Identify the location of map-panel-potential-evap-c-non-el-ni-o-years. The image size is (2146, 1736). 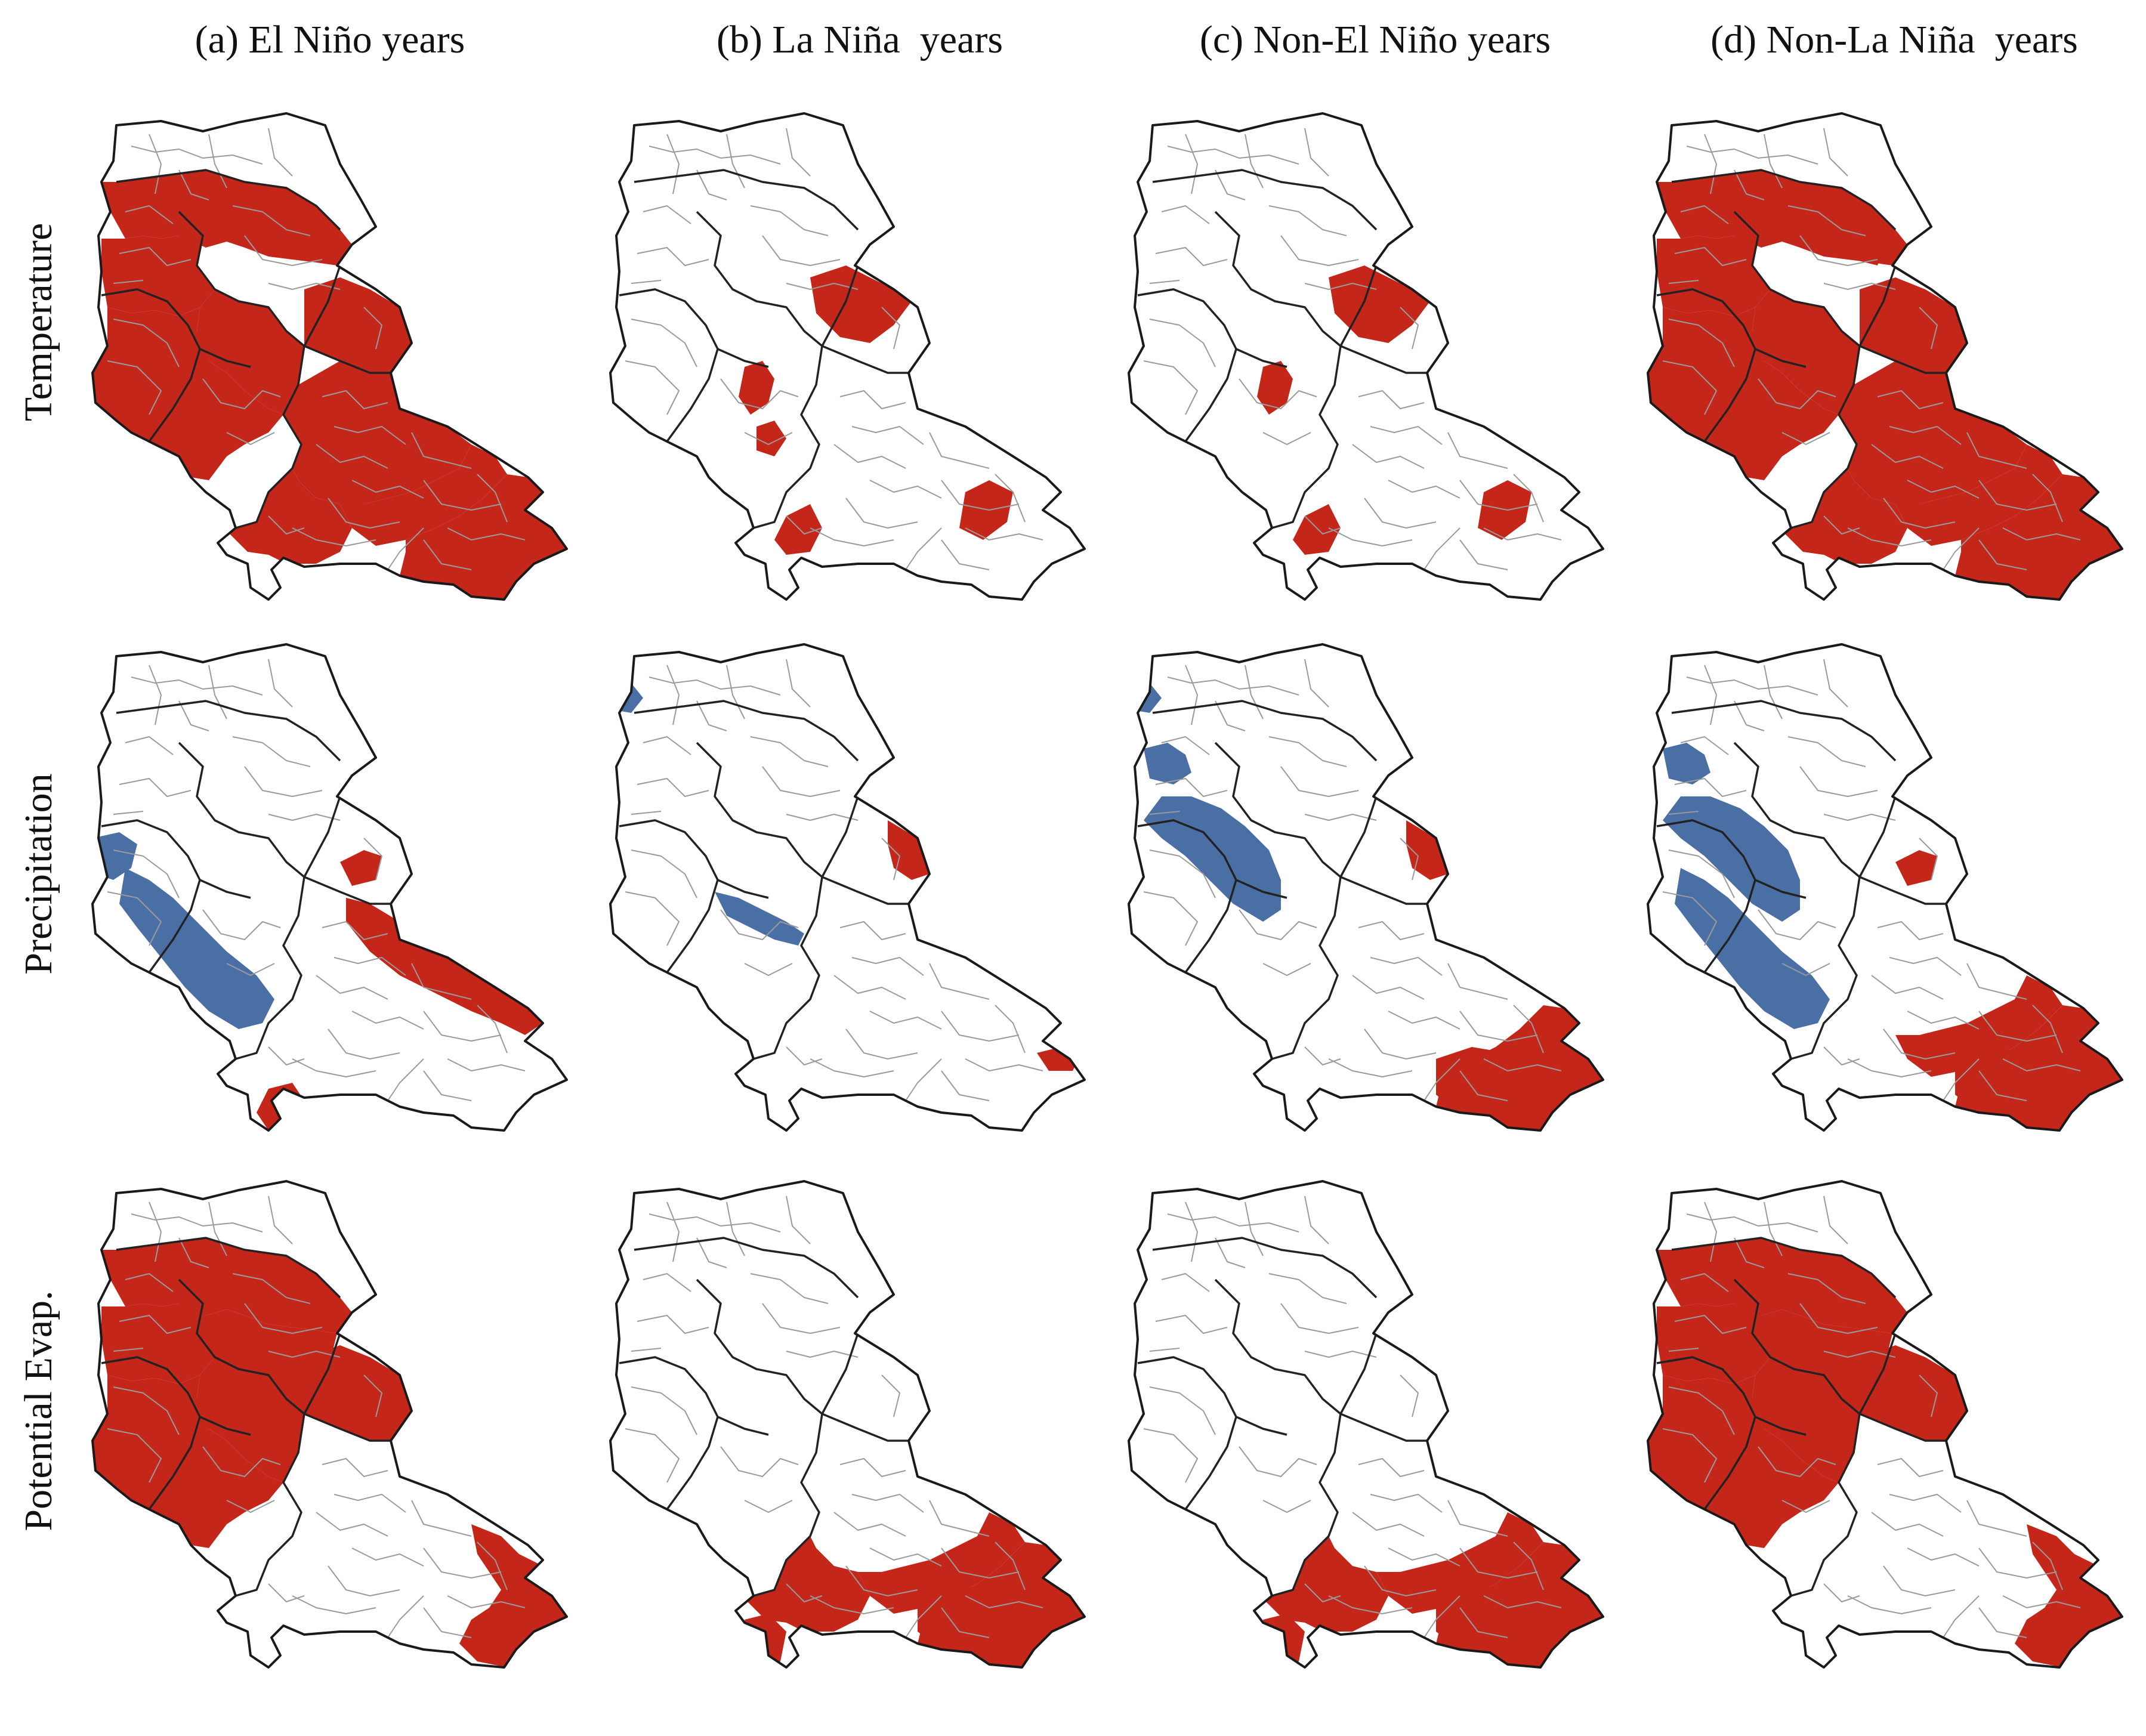
(1366, 1424).